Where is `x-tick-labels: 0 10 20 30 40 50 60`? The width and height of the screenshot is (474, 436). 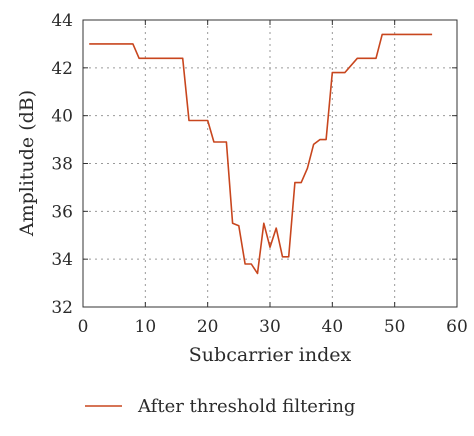
x-tick-labels: 0 10 20 30 40 50 60 is located at coordinates (273, 327).